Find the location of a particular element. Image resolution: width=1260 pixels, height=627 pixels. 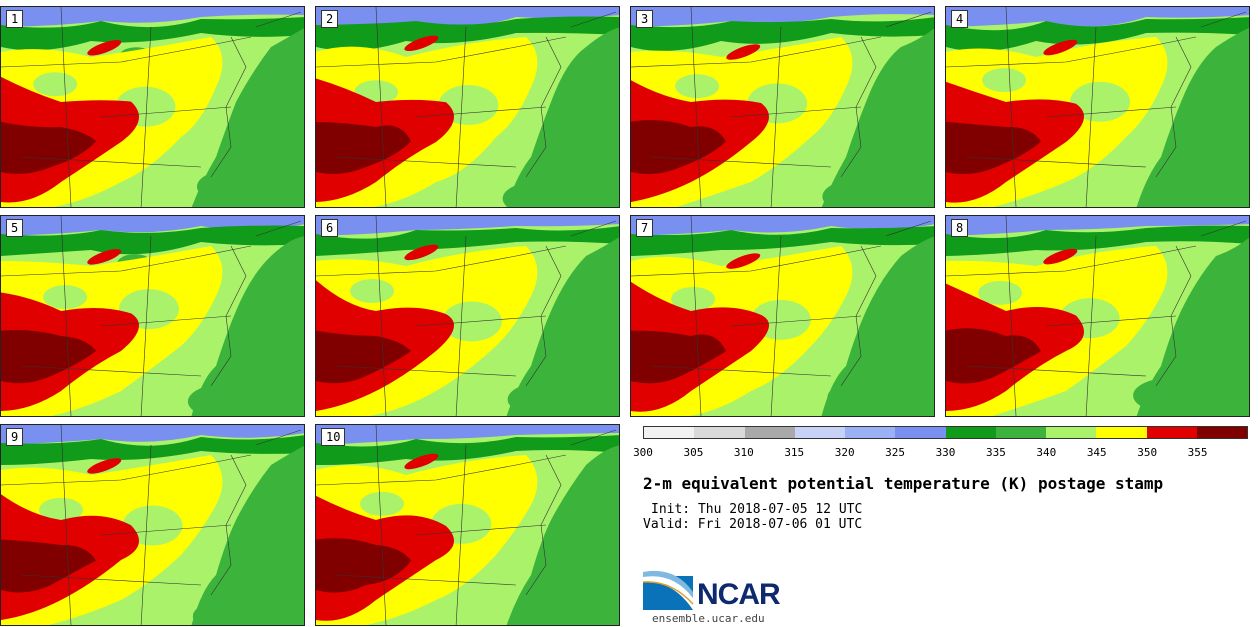

valid-time: Valid: Fri 2018-07-06 01 UTC is located at coordinates (753, 524).